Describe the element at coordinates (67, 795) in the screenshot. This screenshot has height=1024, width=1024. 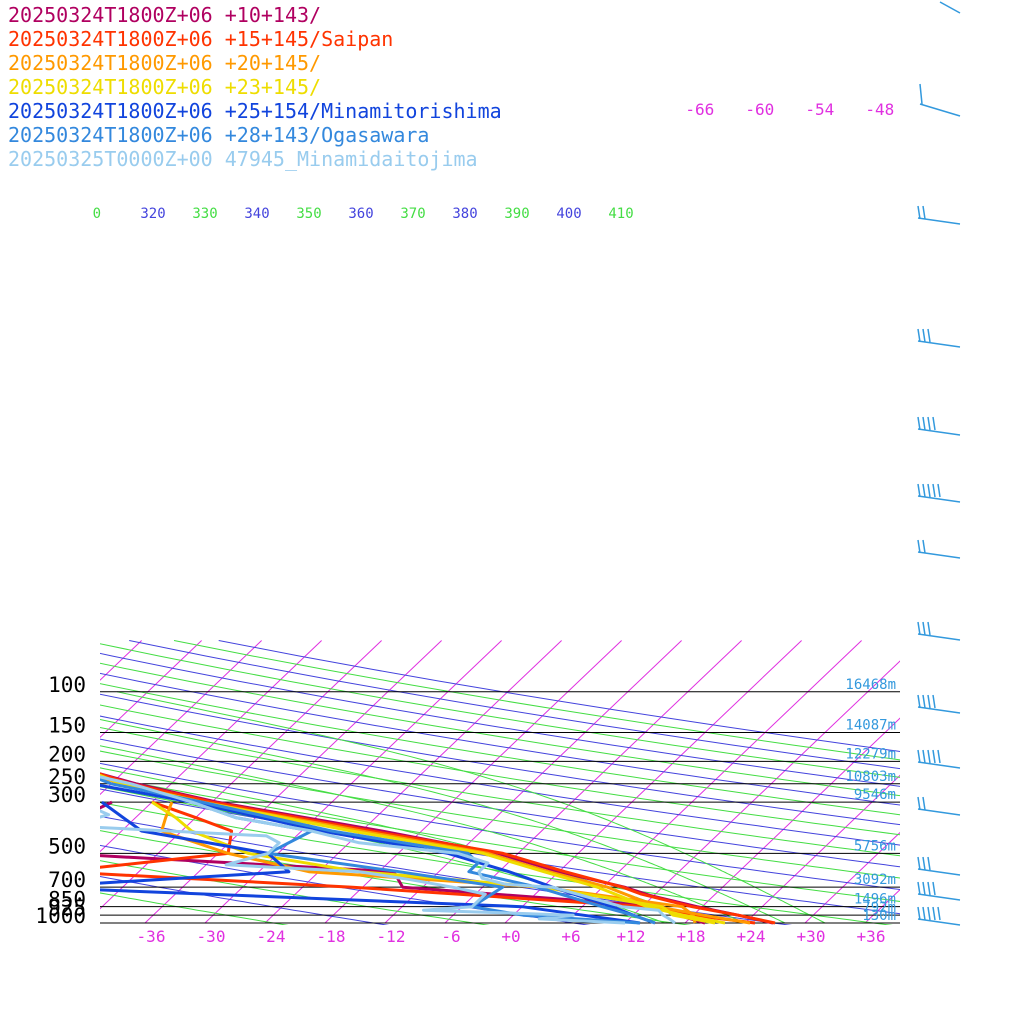
I see `pressure-label: 300` at that location.